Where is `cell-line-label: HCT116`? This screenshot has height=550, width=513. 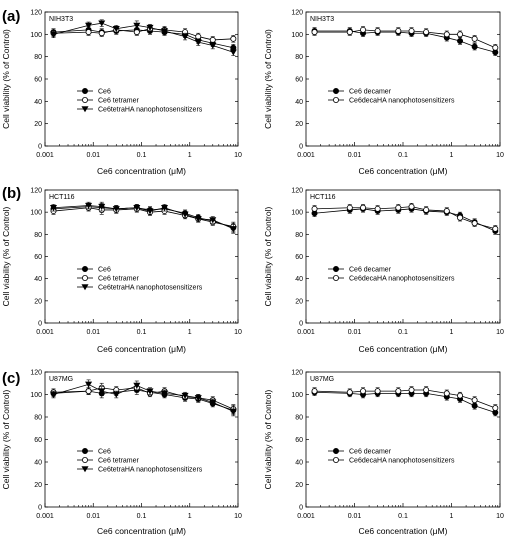 cell-line-label: HCT116 is located at coordinates (323, 197).